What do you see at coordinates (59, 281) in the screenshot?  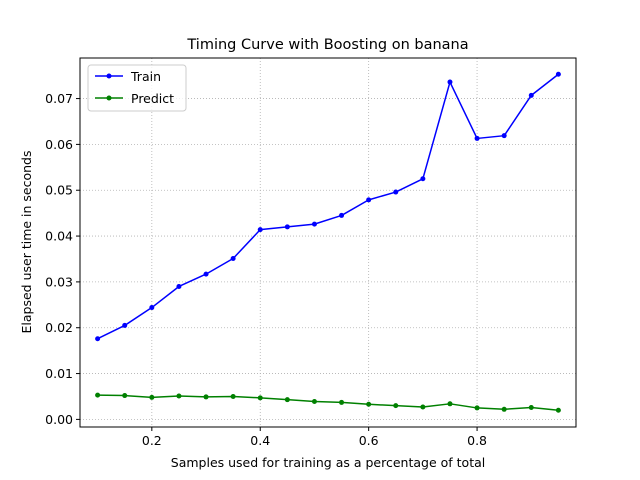 I see `y-tick-label: 0.03` at bounding box center [59, 281].